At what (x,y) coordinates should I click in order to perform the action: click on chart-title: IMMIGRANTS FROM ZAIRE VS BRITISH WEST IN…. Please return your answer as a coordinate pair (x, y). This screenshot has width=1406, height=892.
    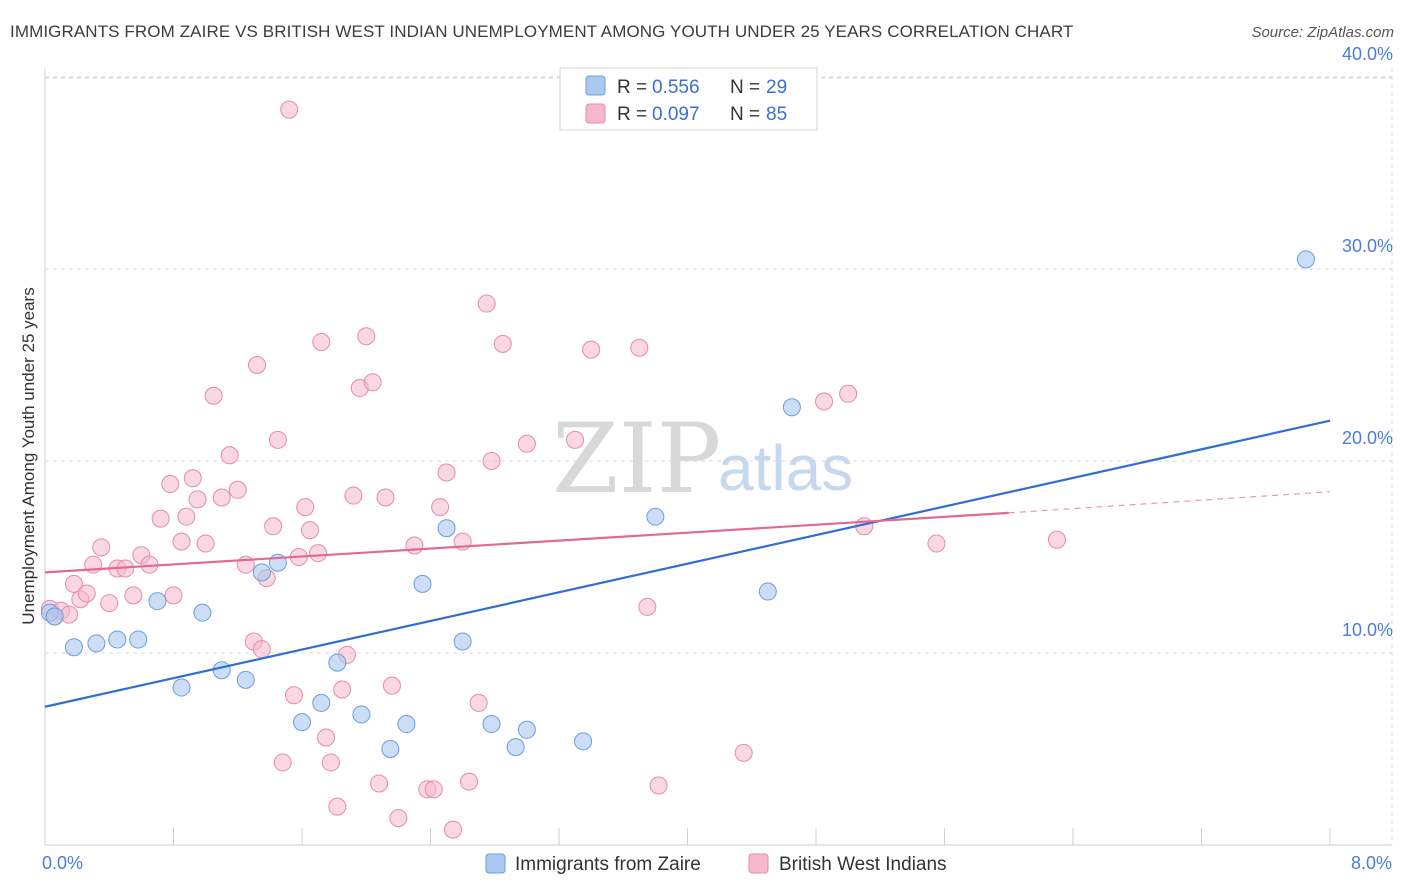
    Looking at the image, I should click on (542, 31).